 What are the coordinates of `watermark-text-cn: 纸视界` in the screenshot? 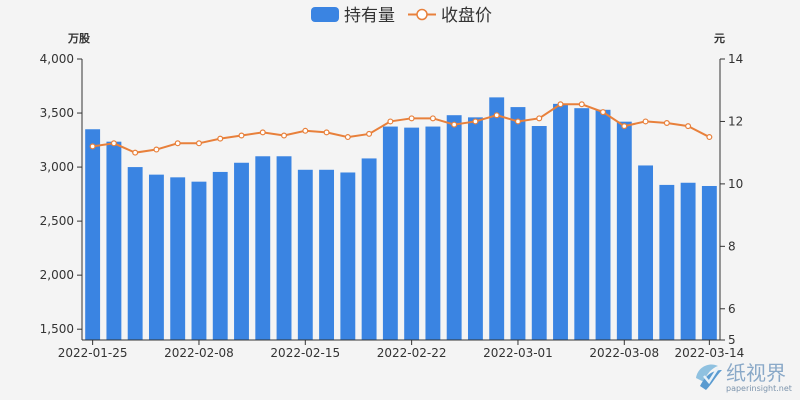 It's located at (756, 373).